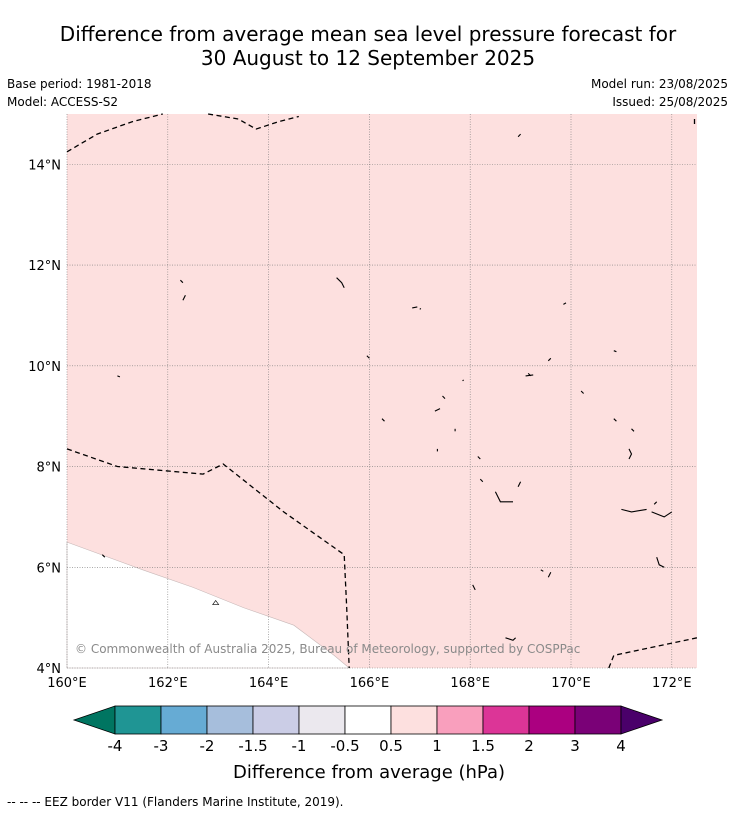 Image resolution: width=736 pixels, height=816 pixels. I want to click on meta-right: Model run: 23/08/2025 Issued: 25/08/2025, so click(659, 93).